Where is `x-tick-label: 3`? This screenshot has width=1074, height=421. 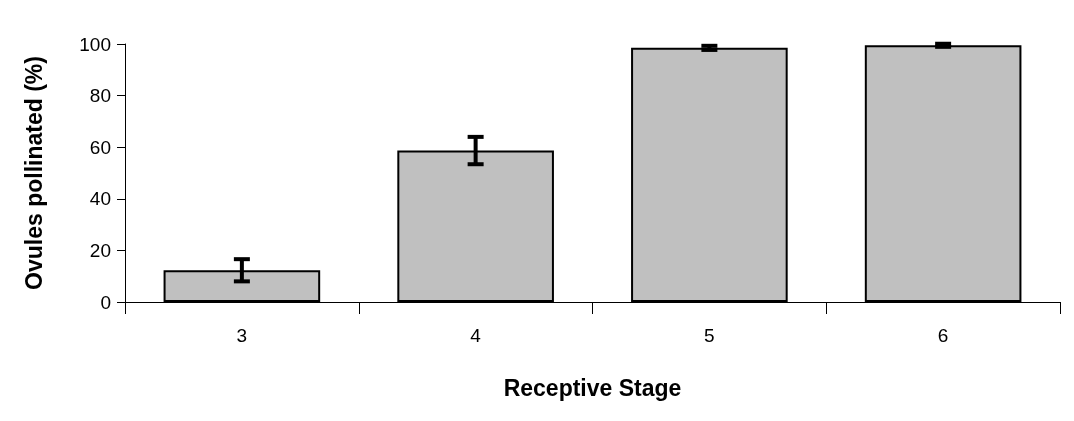 x-tick-label: 3 is located at coordinates (242, 335).